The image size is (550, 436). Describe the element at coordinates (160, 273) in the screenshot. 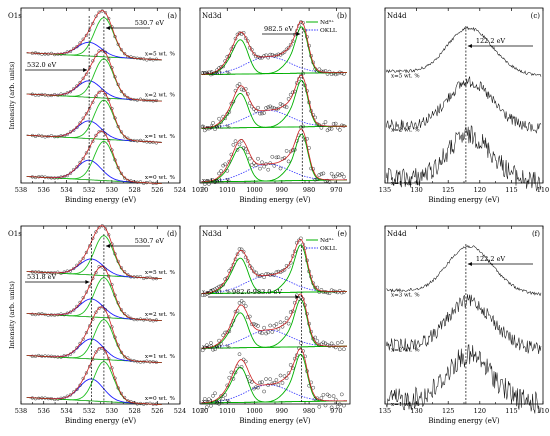

I see `spectrum-label: x=5 wt. %` at that location.